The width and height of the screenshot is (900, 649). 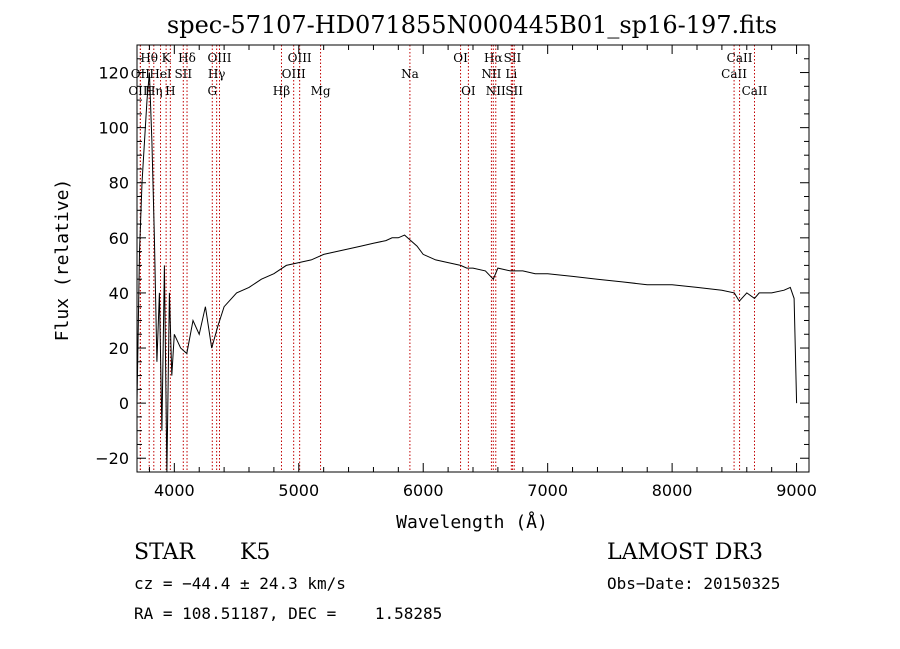 I want to click on marker-label: HeI, so click(x=160, y=74).